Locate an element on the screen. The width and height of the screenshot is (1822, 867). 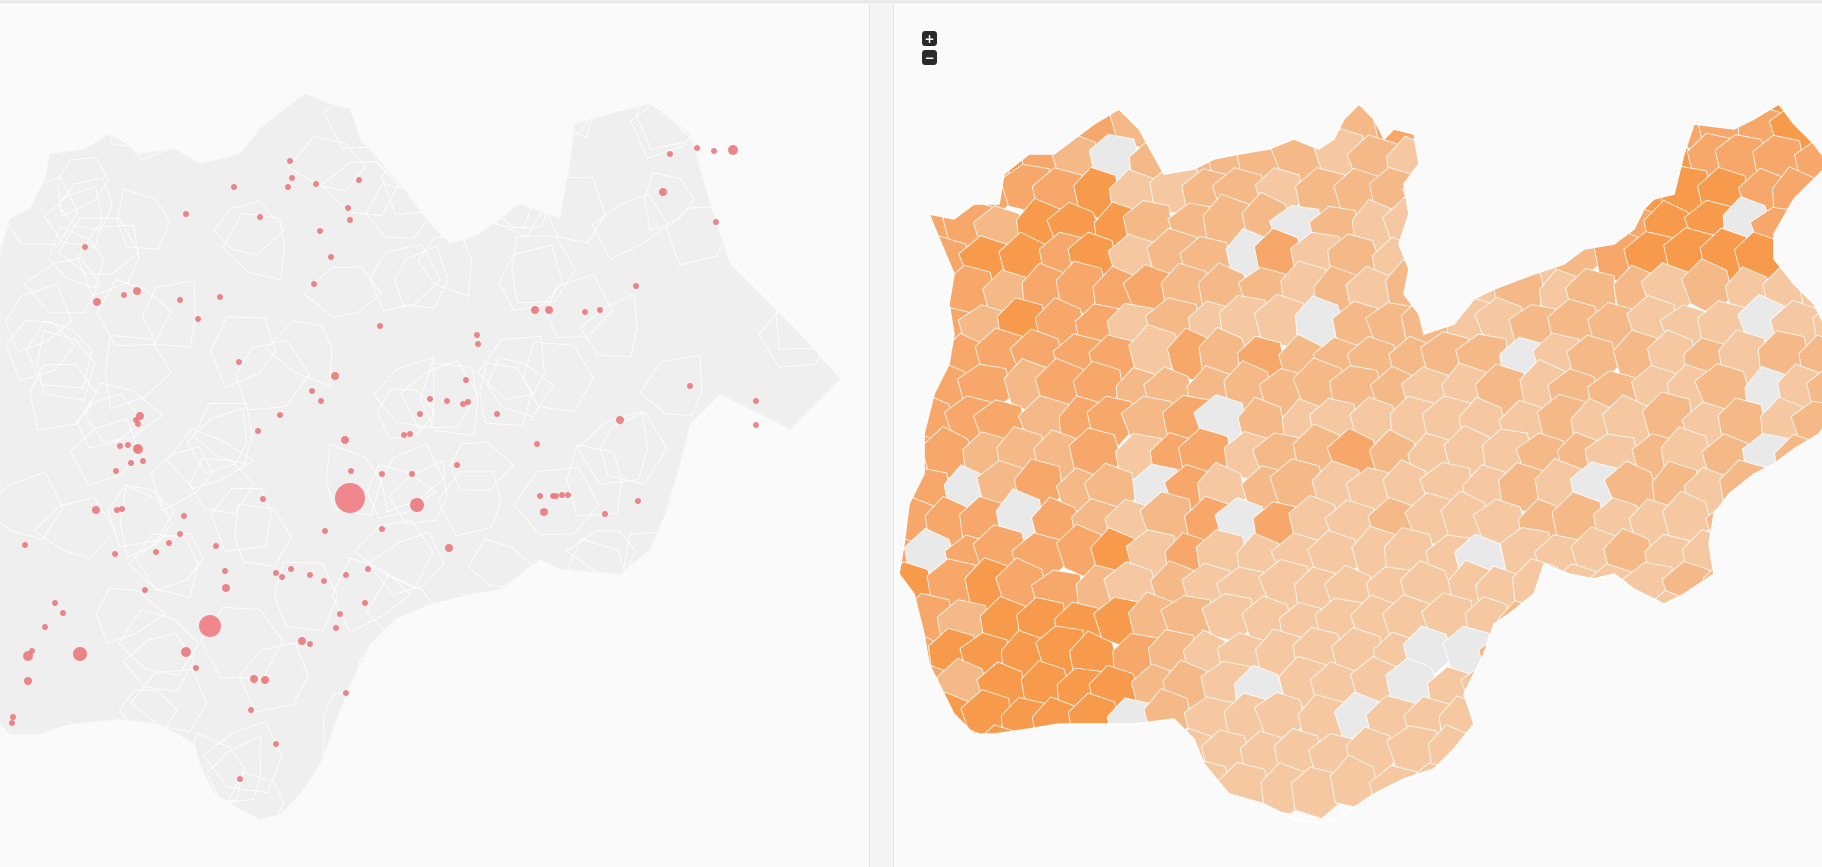
zoom-in-button: + is located at coordinates (929, 38).